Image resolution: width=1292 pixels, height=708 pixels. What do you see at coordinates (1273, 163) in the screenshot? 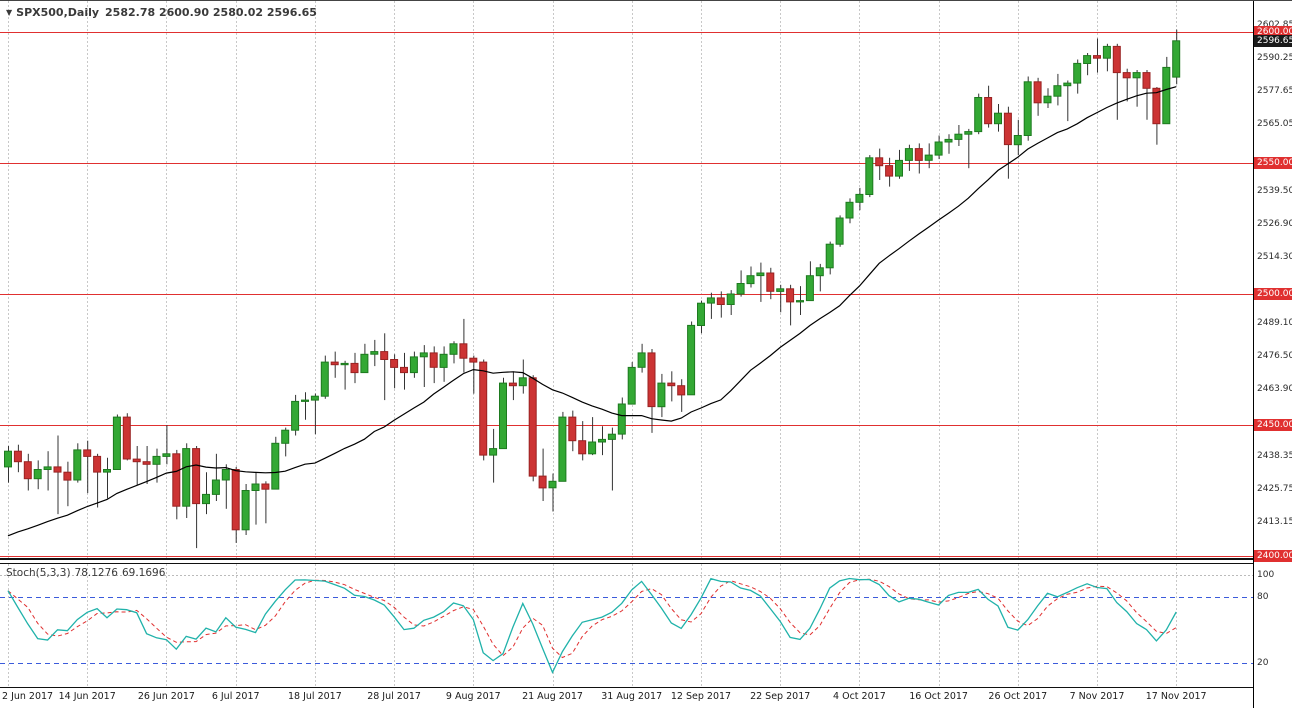
I see `level-price-badge: 2550.00` at bounding box center [1273, 163].